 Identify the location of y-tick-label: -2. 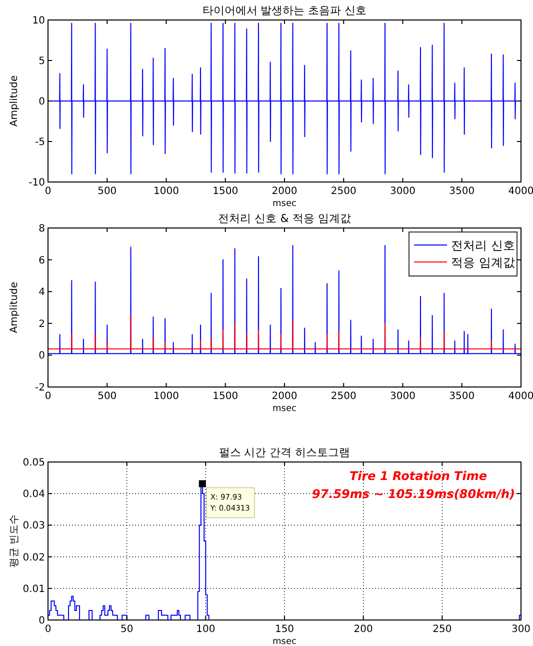
(40, 388).